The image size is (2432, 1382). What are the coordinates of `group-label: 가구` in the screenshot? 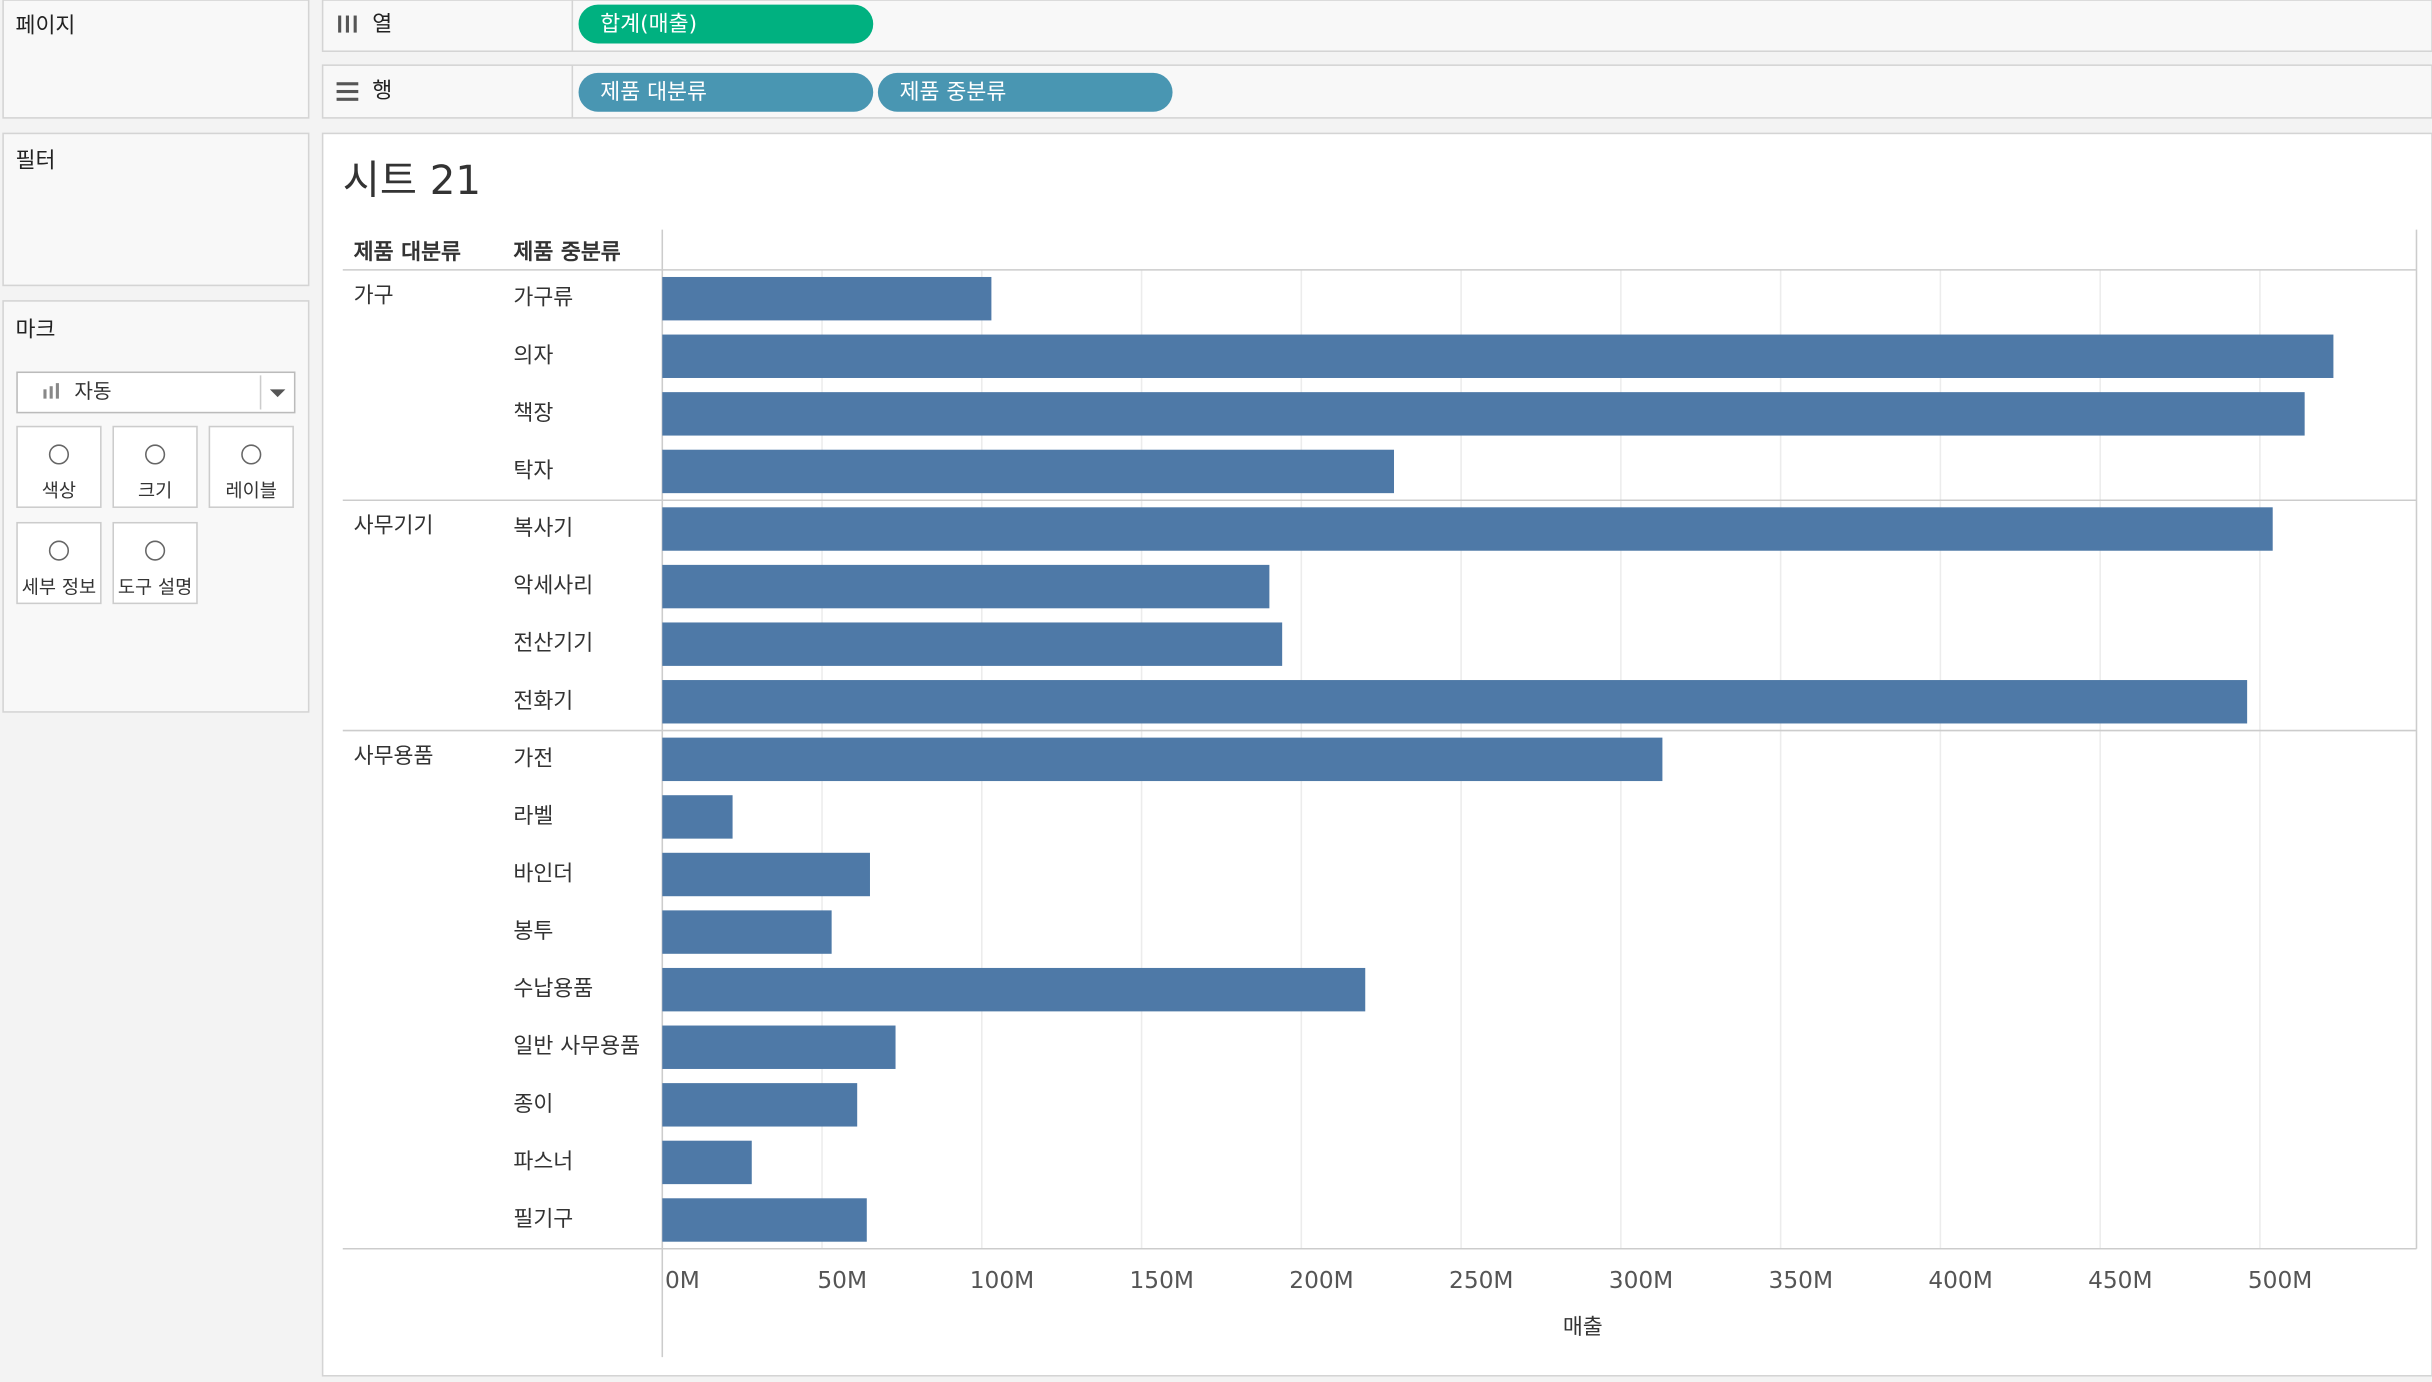 It's located at (374, 295).